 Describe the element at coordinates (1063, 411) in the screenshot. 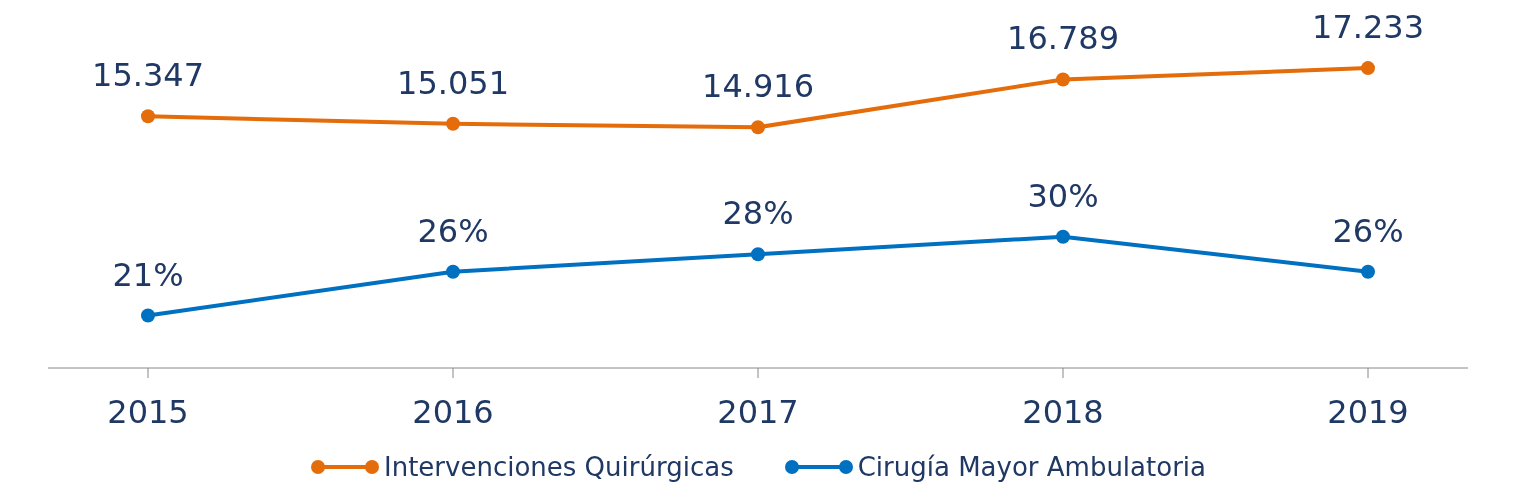

I see `x-tick-label: 2018` at that location.